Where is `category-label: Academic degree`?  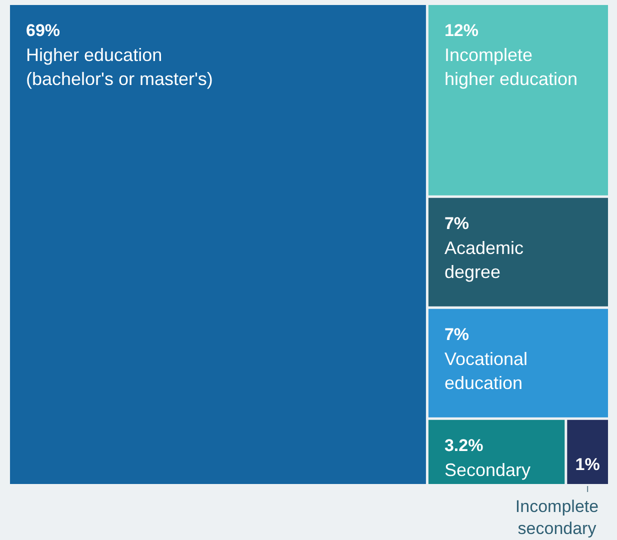
category-label: Academic degree is located at coordinates (484, 260).